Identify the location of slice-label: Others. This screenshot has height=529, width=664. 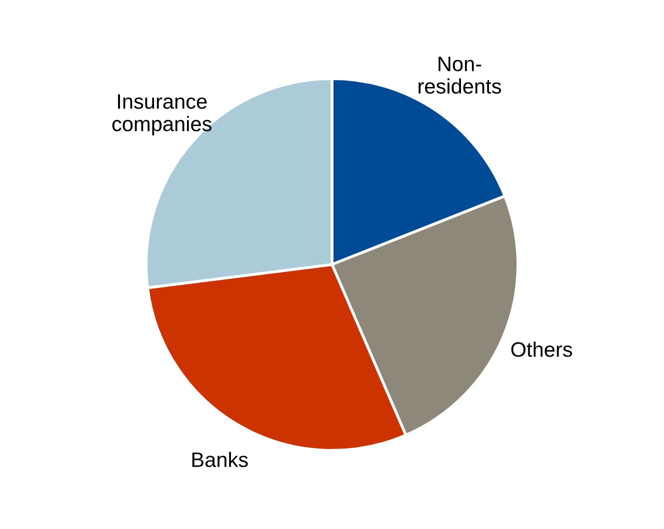
(541, 349).